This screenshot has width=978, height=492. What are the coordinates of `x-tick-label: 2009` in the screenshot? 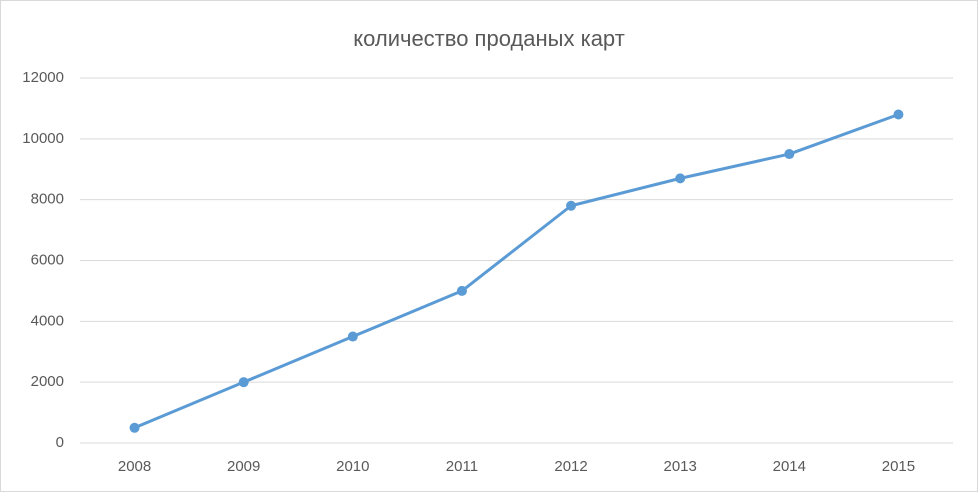 It's located at (243, 466).